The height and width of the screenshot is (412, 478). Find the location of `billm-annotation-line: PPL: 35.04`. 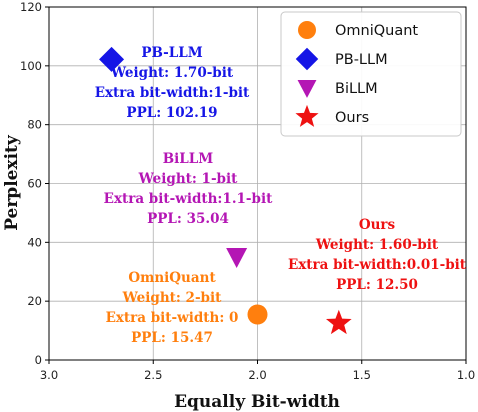

billm-annotation-line: PPL: 35.04 is located at coordinates (188, 219).